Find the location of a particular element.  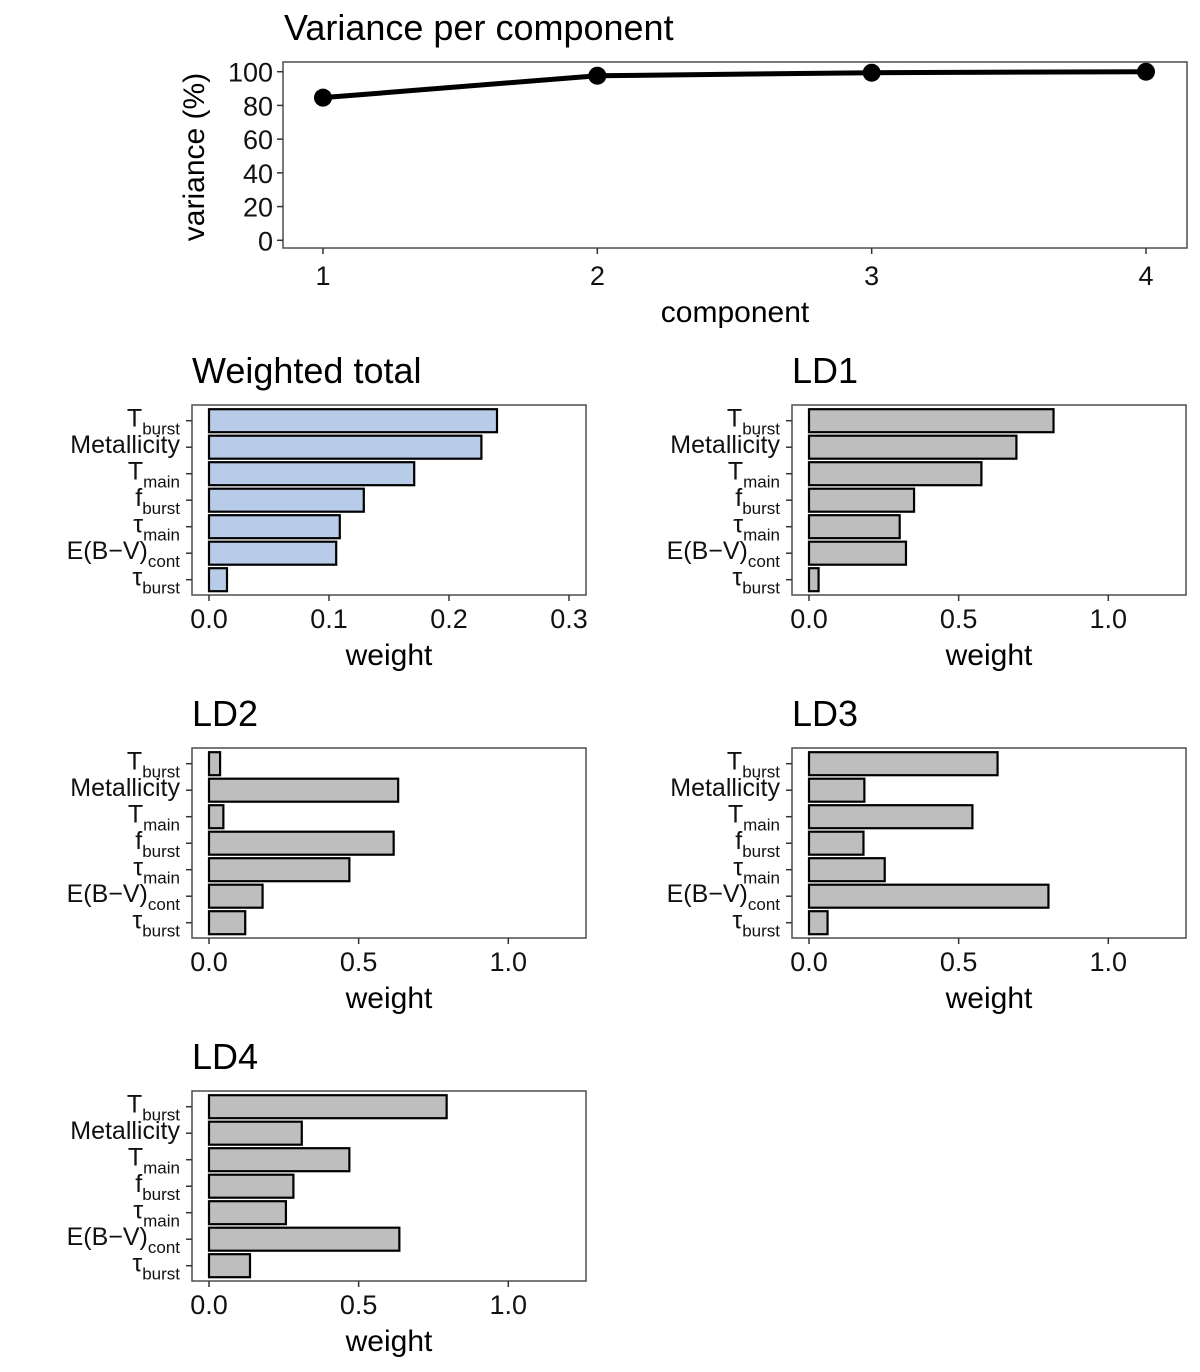

chart-title: Variance per component is located at coordinates (479, 27).